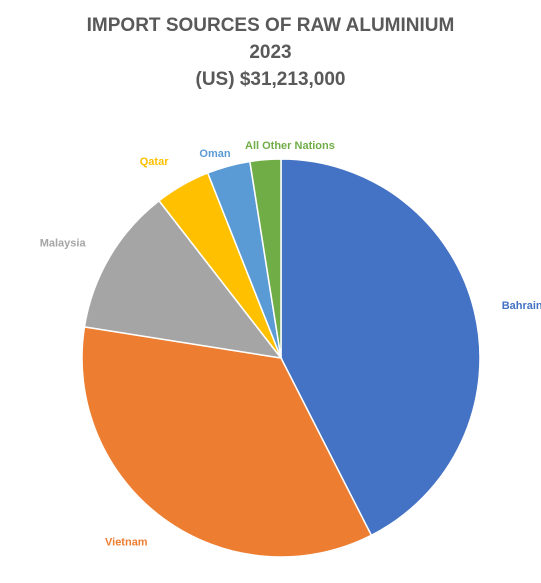 The height and width of the screenshot is (583, 541). Describe the element at coordinates (183, 279) in the screenshot. I see `pie-slice-malaysia` at that location.